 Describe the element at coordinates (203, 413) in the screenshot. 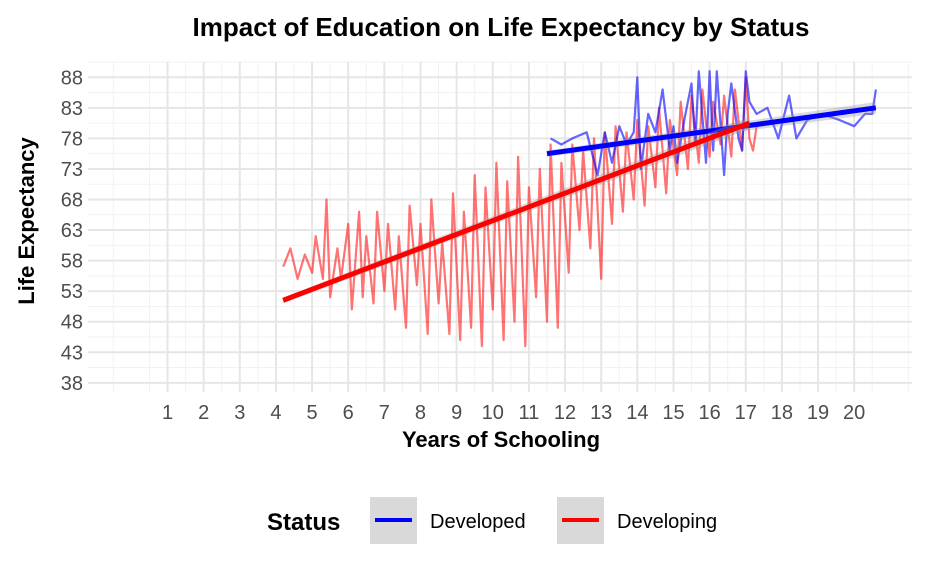

I see `x-tick-label: 2` at that location.